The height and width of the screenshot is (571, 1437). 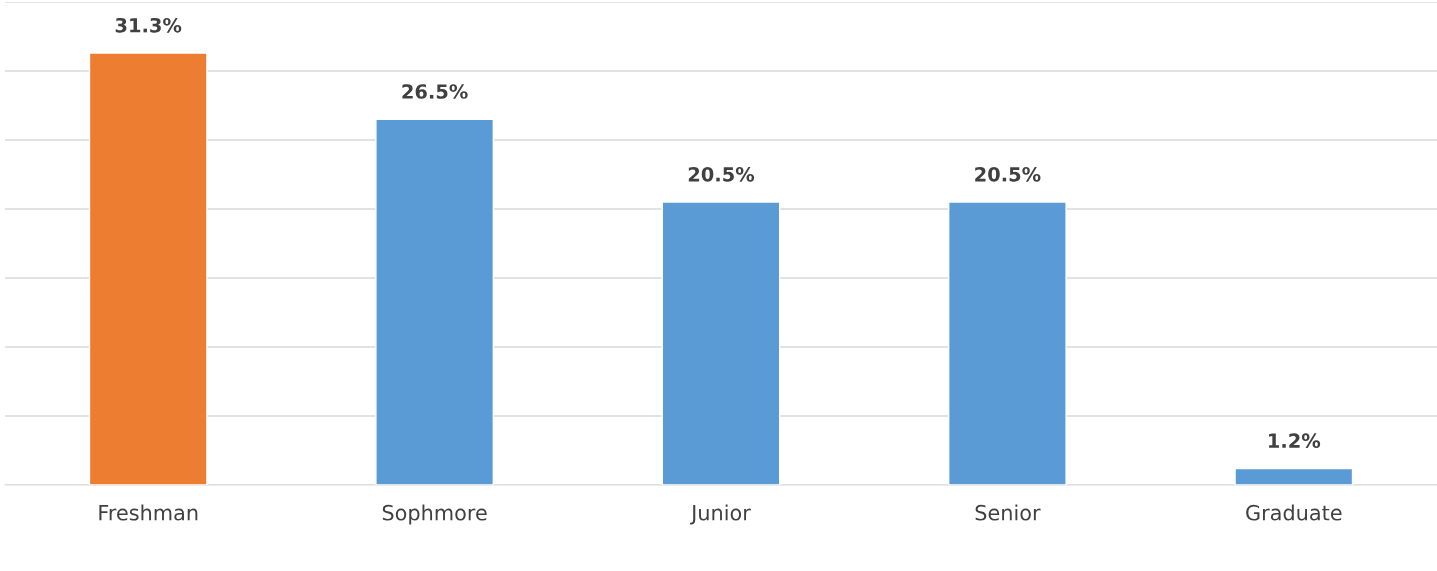 What do you see at coordinates (148, 25) in the screenshot?
I see `data-label: 31.3%` at bounding box center [148, 25].